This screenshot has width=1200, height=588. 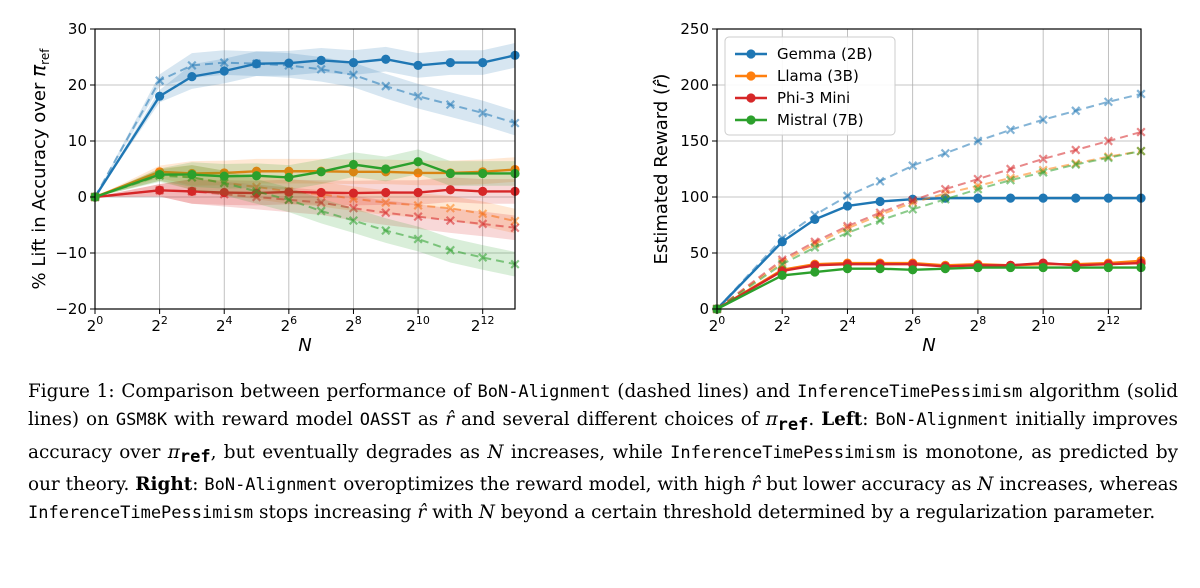 I want to click on legend-label: Mistral (7B), so click(x=820, y=120).